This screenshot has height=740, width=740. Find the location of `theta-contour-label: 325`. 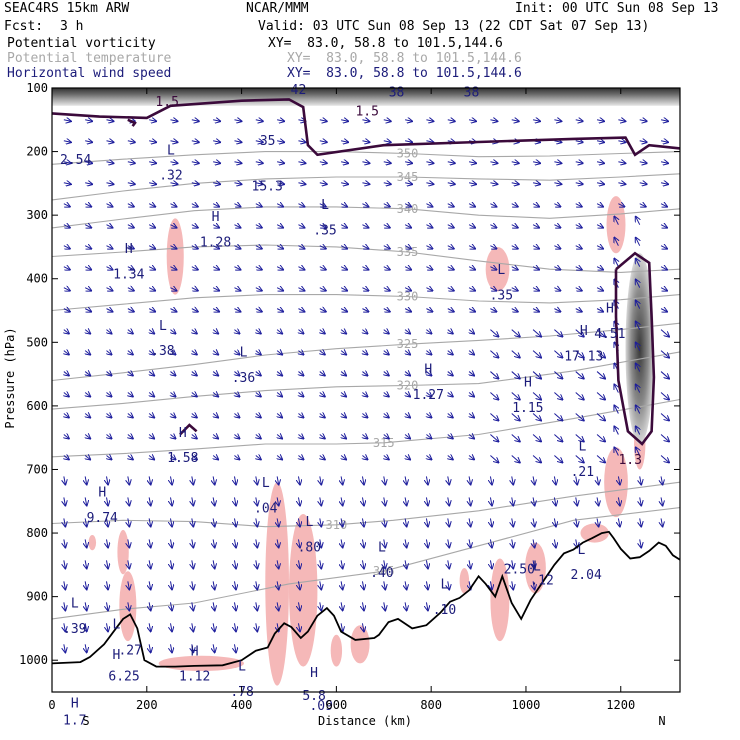

theta-contour-label: 325 is located at coordinates (408, 344).